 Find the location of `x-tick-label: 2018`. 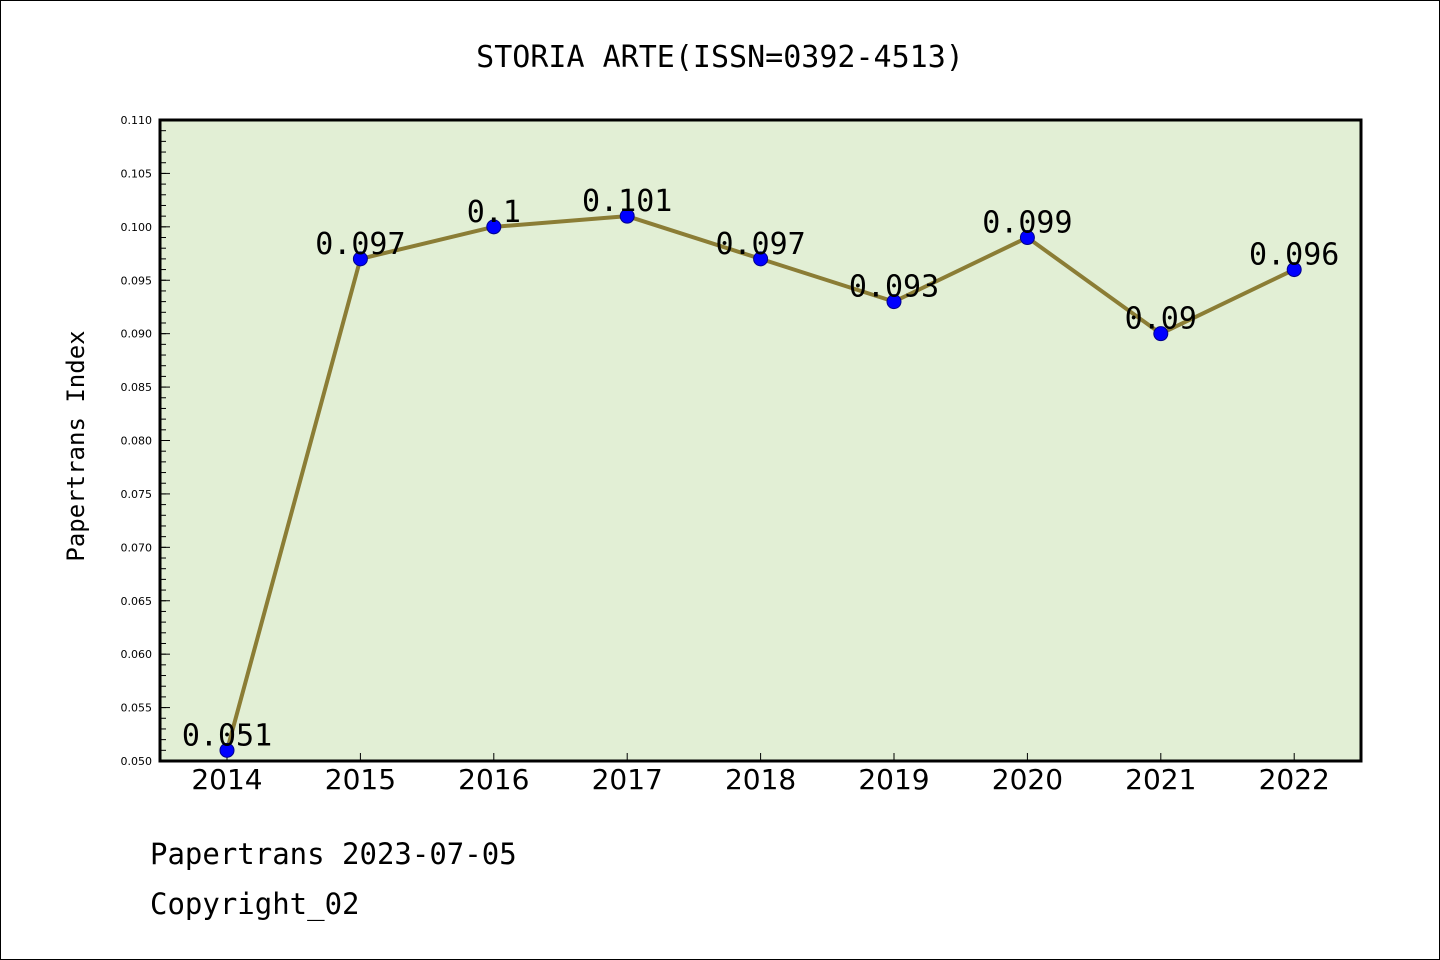

x-tick-label: 2018 is located at coordinates (760, 779).